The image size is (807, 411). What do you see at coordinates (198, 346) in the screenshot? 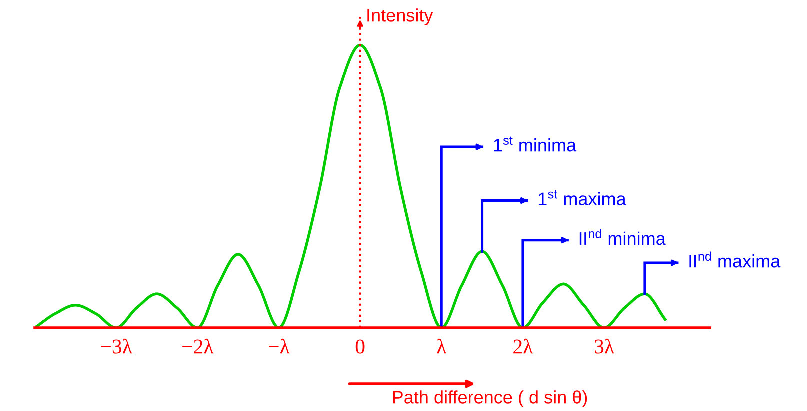
I see `x-tick-label: −2λ` at bounding box center [198, 346].